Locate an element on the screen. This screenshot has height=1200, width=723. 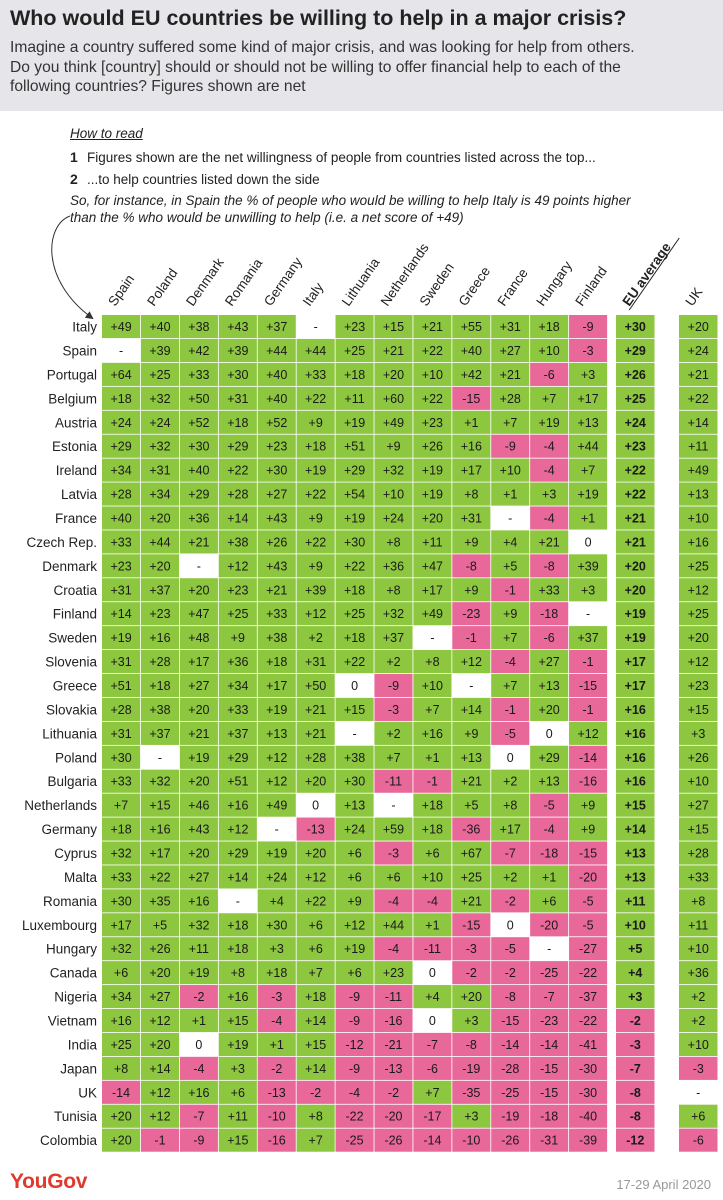
cell-value: +49 is located at coordinates (698, 471).